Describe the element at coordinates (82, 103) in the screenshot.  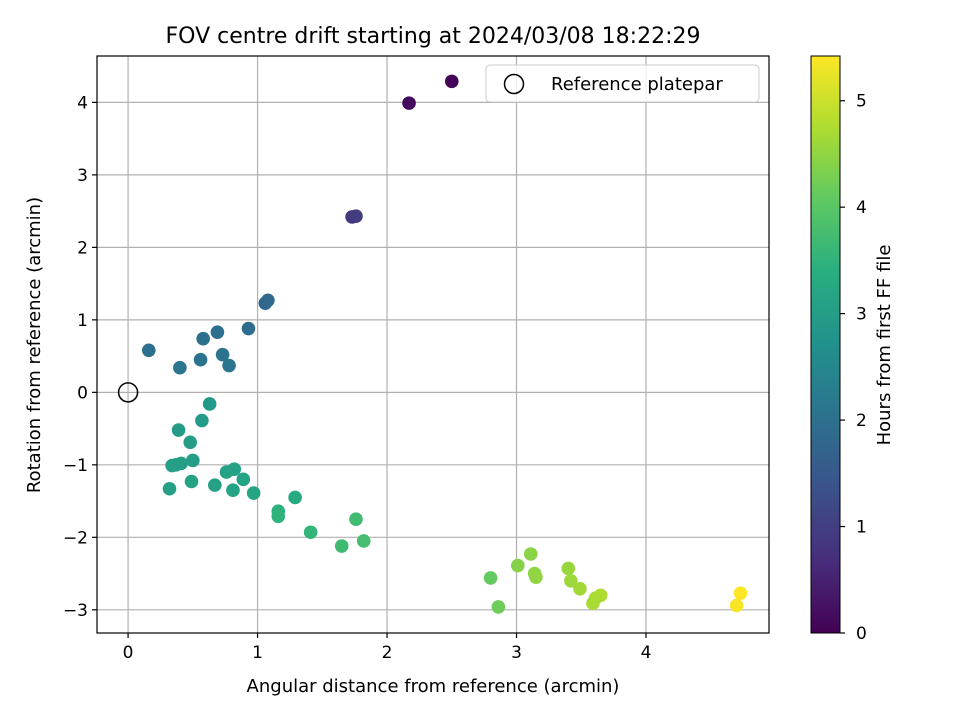
I see `y-tick-label: 4` at that location.